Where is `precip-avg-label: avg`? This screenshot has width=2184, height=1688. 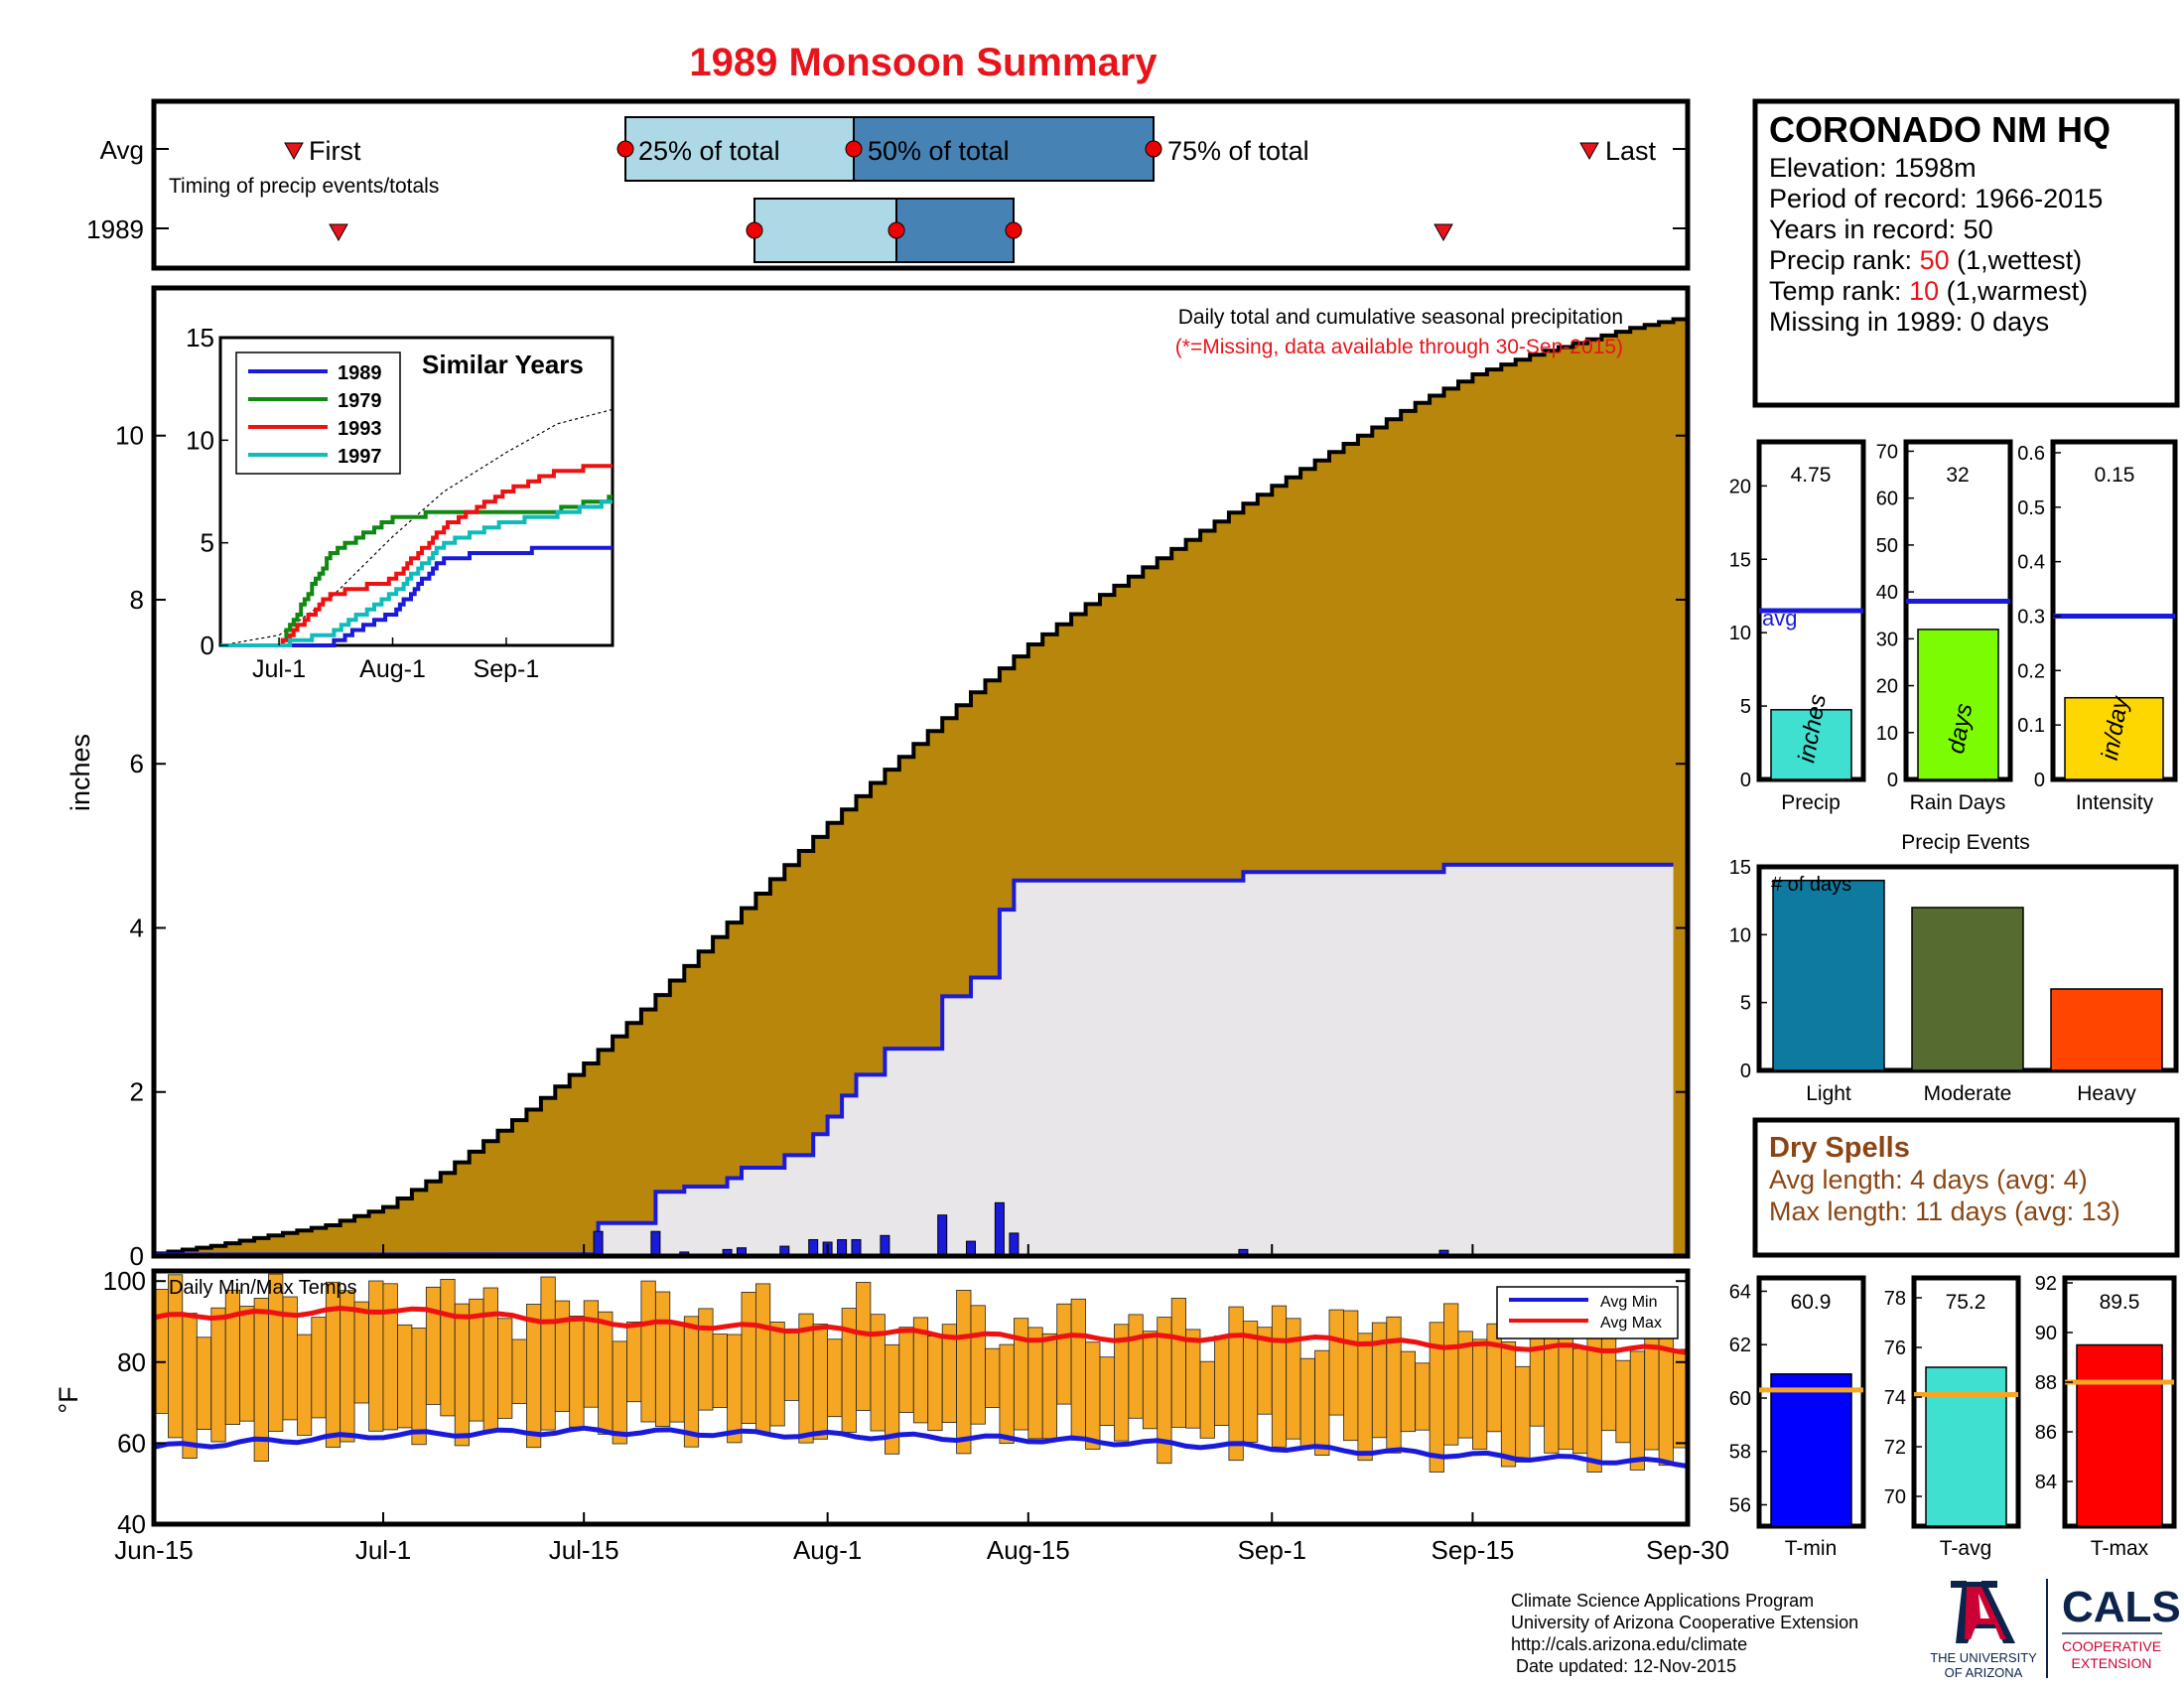
precip-avg-label: avg is located at coordinates (1779, 618).